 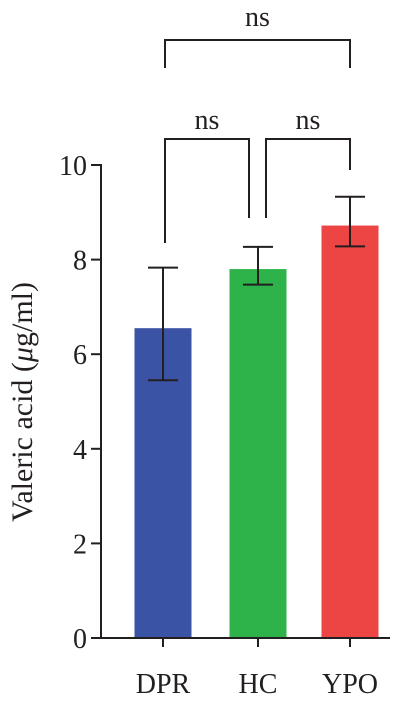 What do you see at coordinates (257, 17) in the screenshot?
I see `significance-label-dpr-ypo: ns` at bounding box center [257, 17].